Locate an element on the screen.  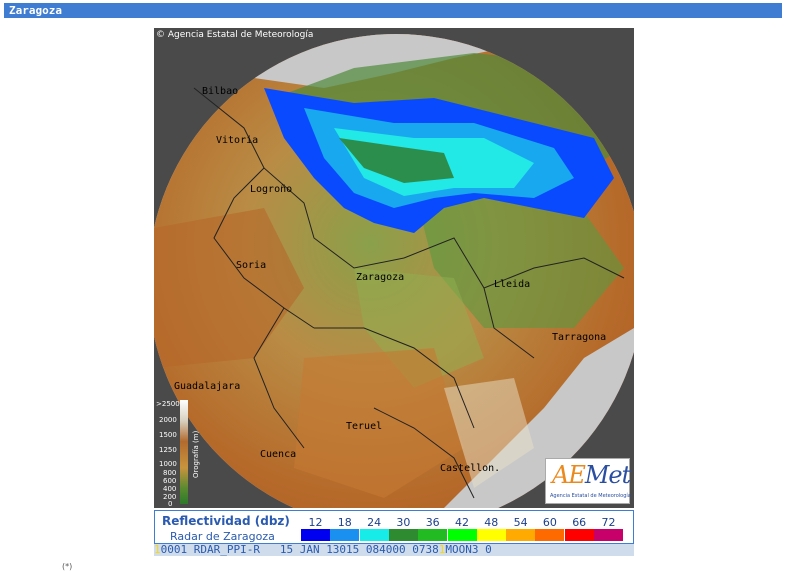
legend-subtitle: Radar de Zaragoza is located at coordinates (222, 536).